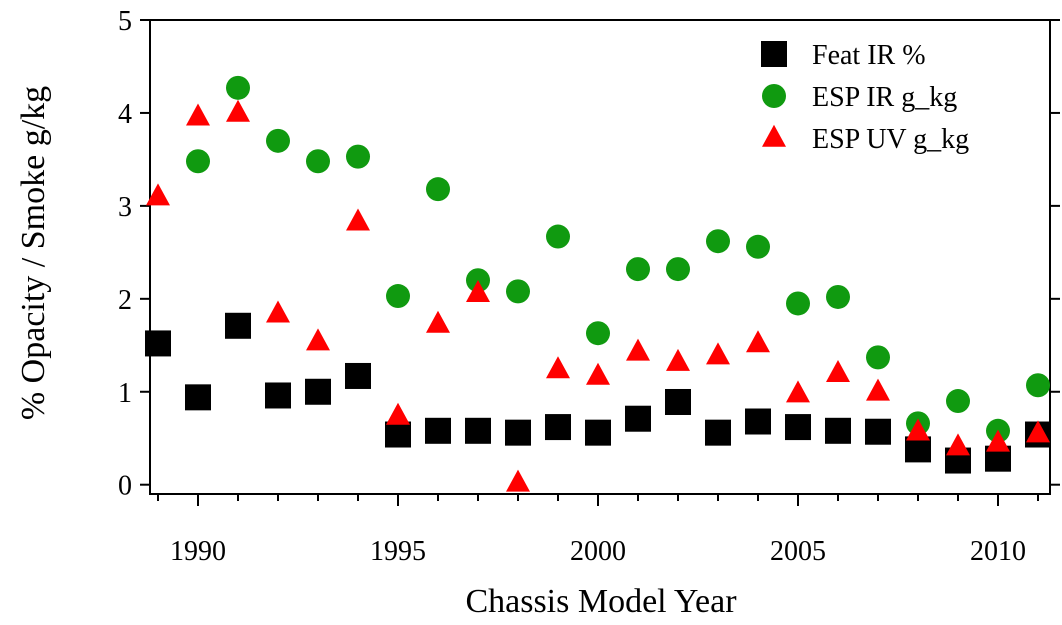 The width and height of the screenshot is (1062, 625). What do you see at coordinates (774, 96) in the screenshot?
I see `legend-marker-circle` at bounding box center [774, 96].